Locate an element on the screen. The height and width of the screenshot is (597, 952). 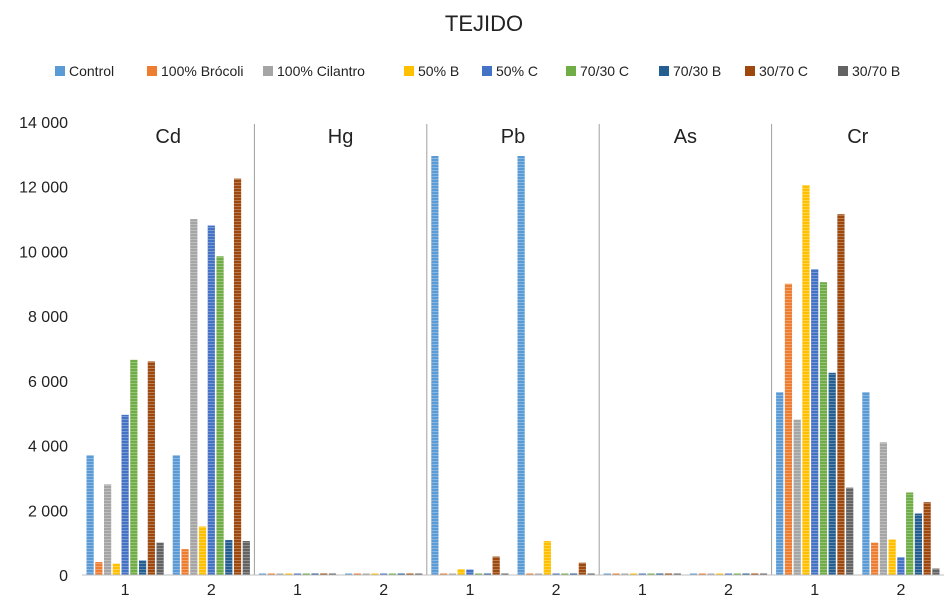
legend-item: 50% C is located at coordinates (510, 71).